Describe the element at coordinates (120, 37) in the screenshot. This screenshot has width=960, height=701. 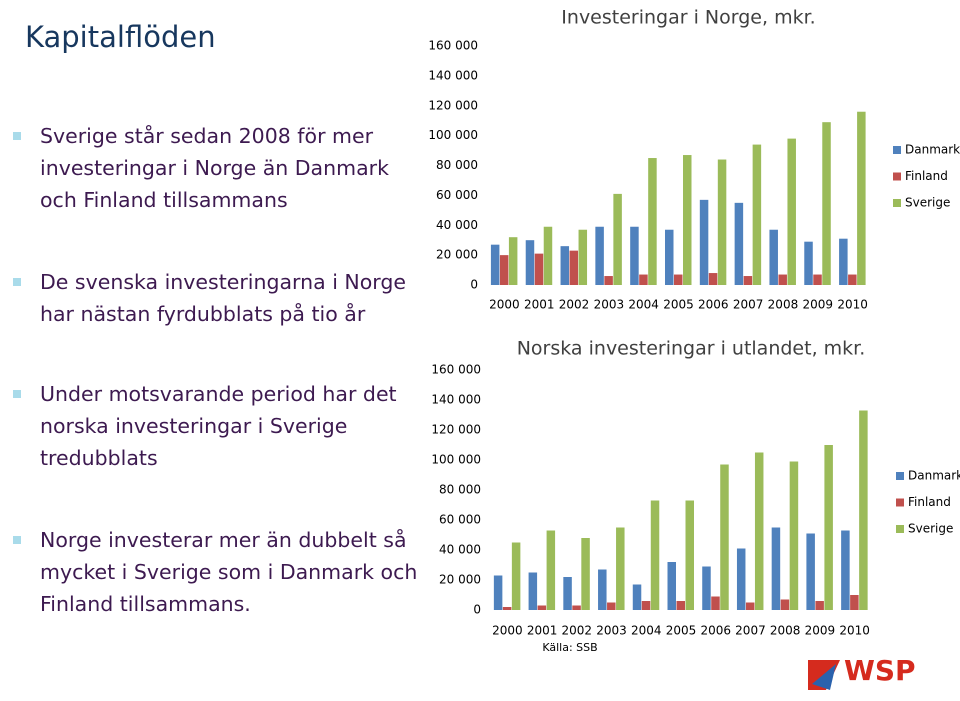
I see `slide-title: Kapitalflöden` at that location.